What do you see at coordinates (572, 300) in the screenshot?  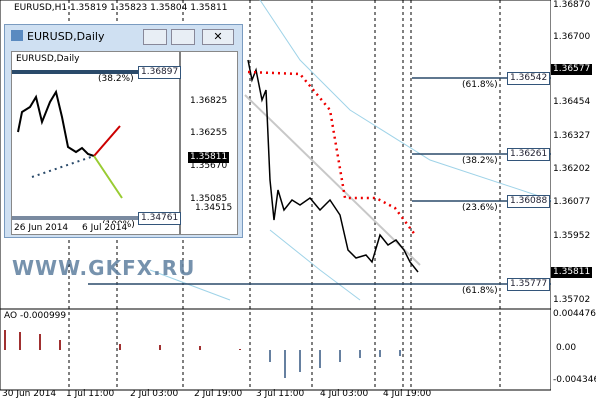 I see `price-label: 1.35702` at bounding box center [572, 300].